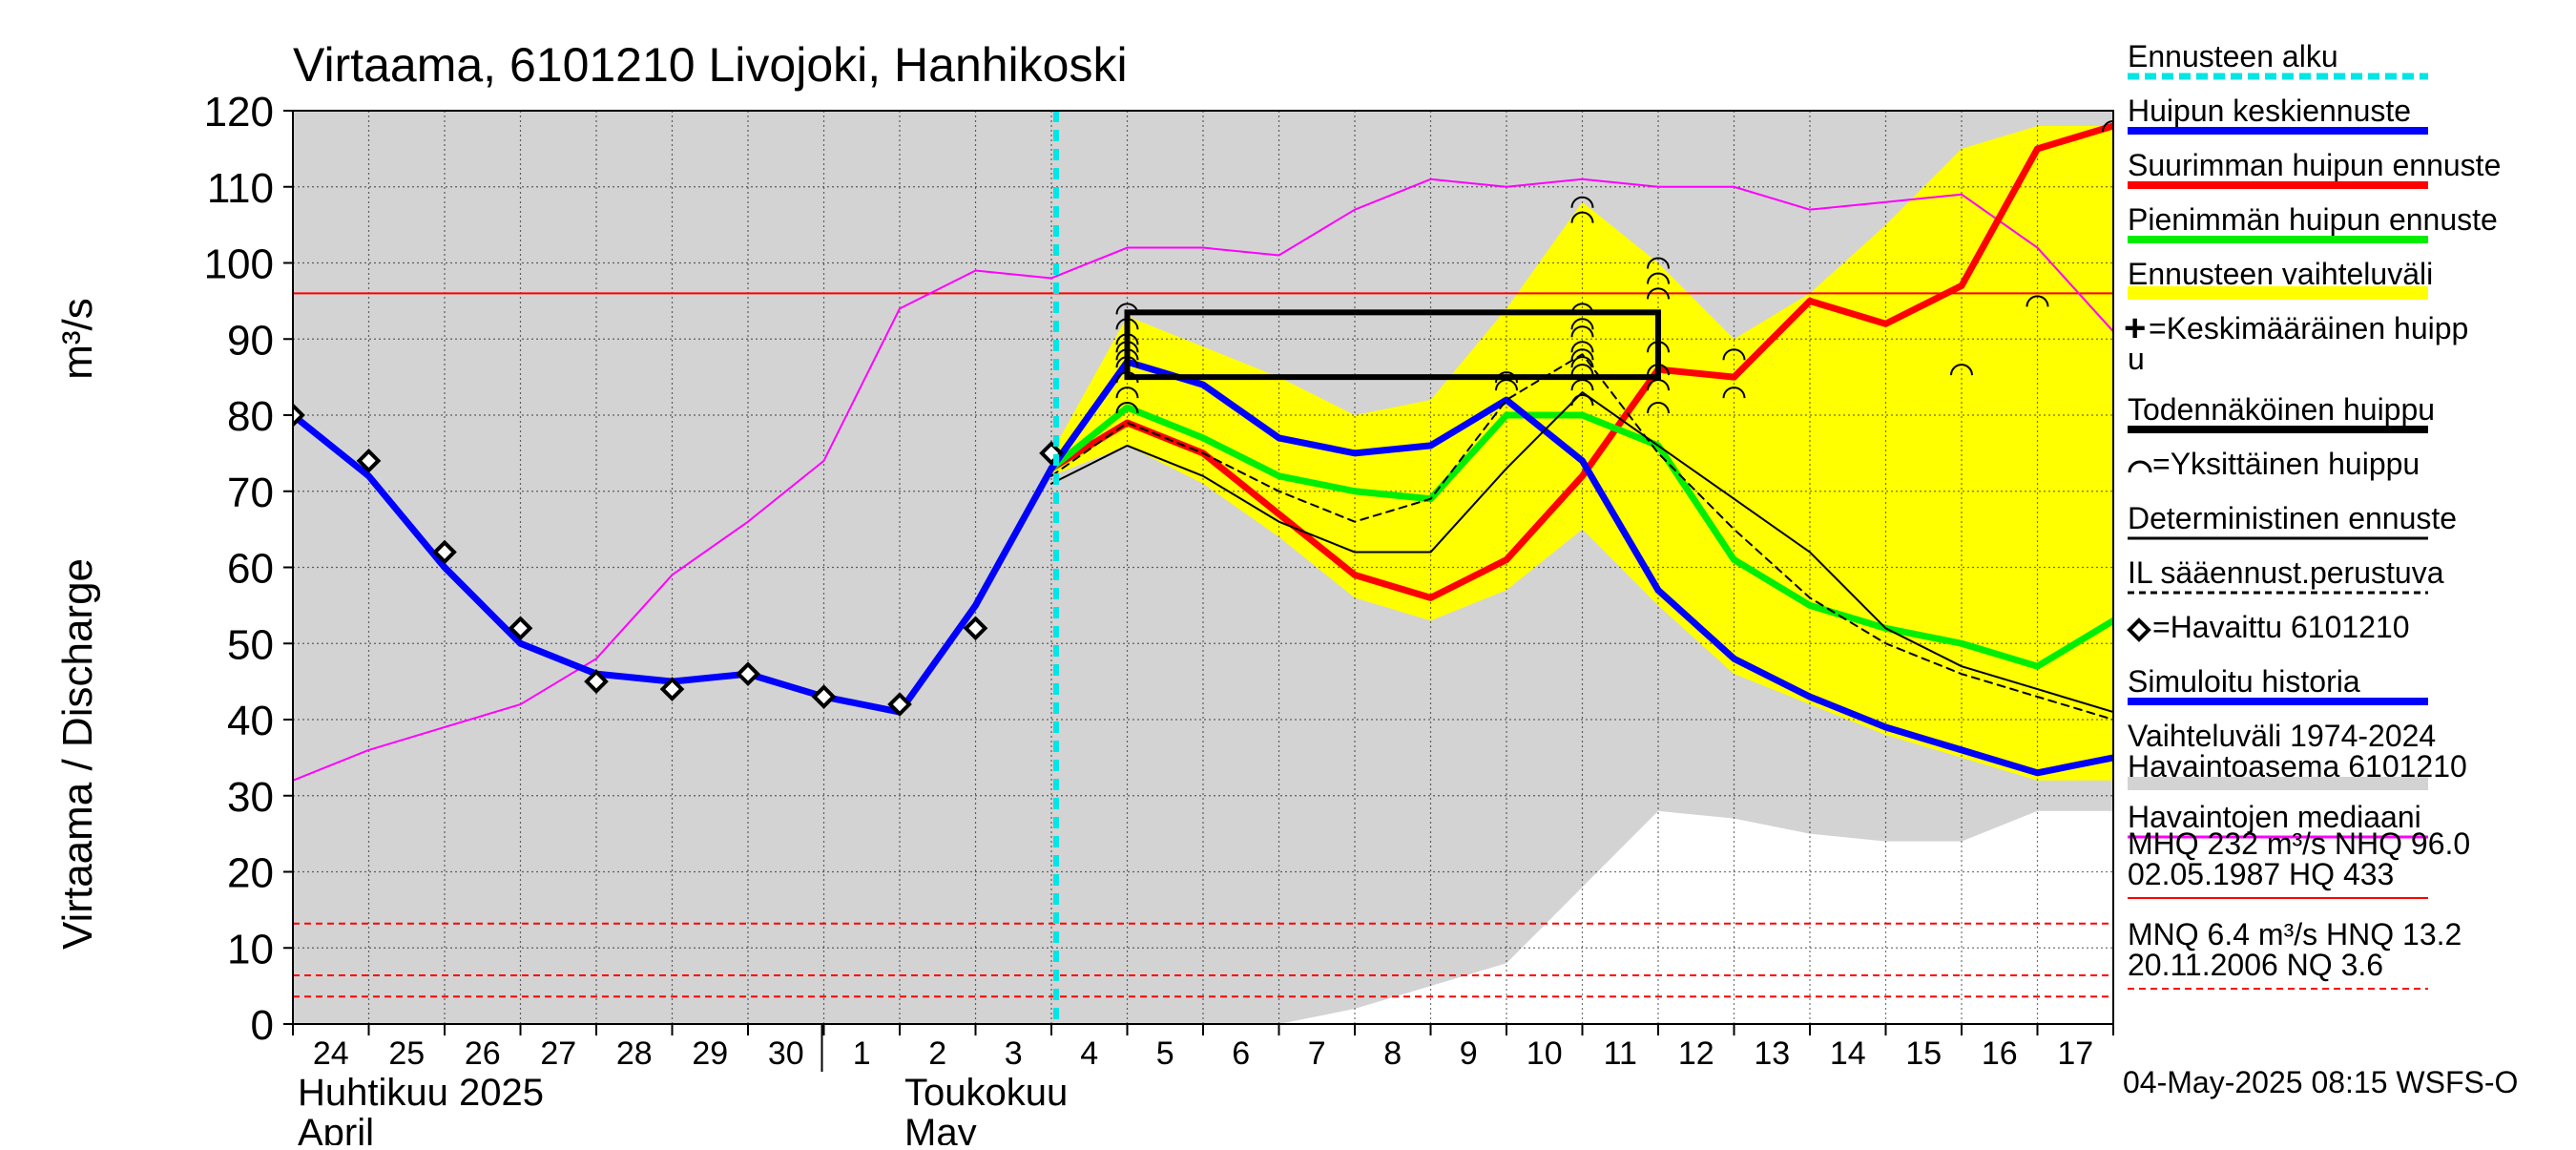 The height and width of the screenshot is (1150, 2576). I want to click on y-tick-label: 10, so click(250, 949).